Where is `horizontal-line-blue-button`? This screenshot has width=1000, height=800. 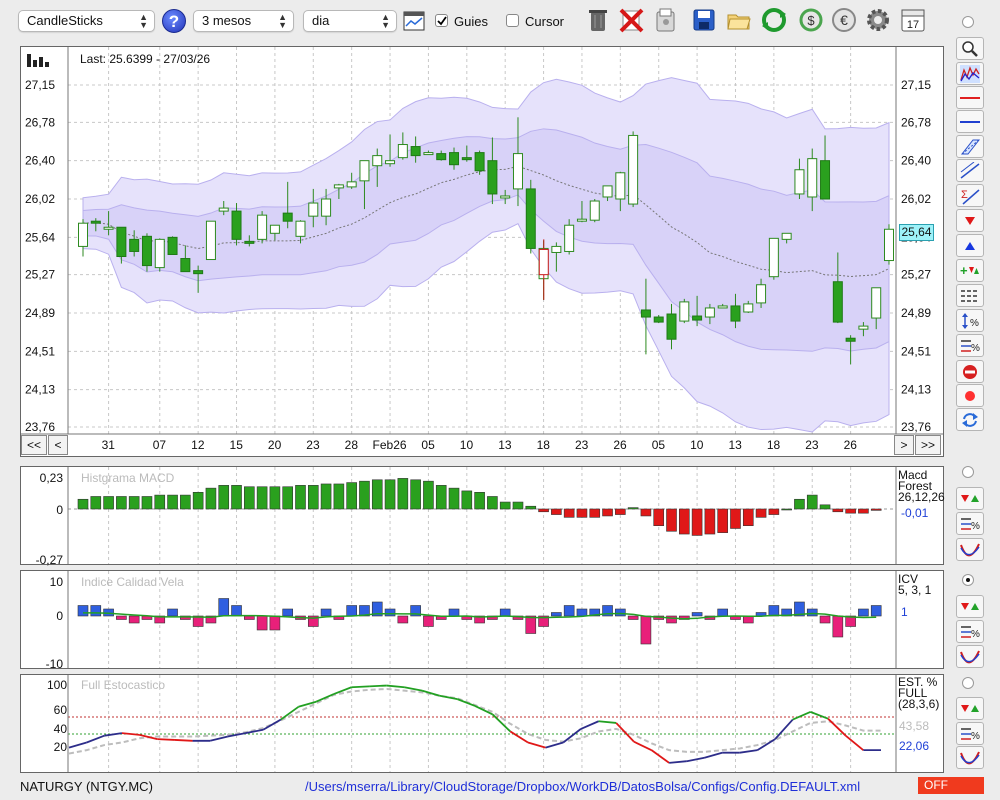 horizontal-line-blue-button is located at coordinates (970, 121).